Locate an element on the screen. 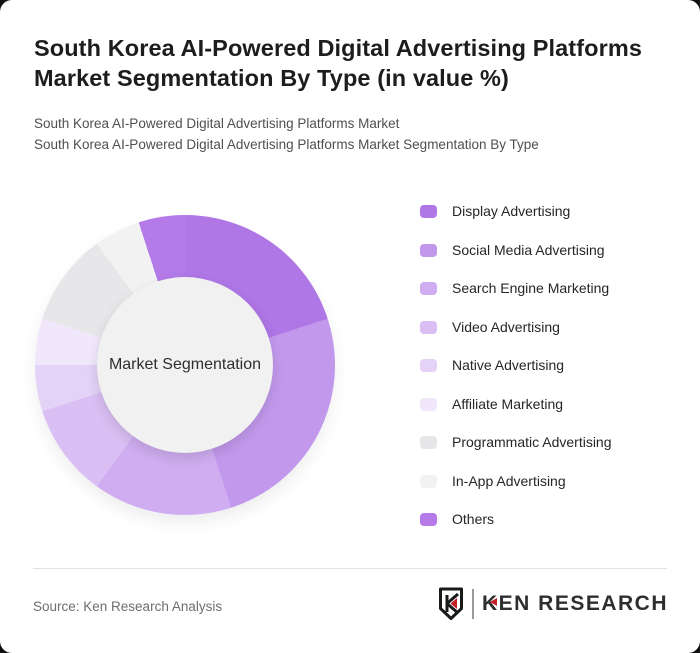  legend-item: Native Advertising is located at coordinates (516, 365).